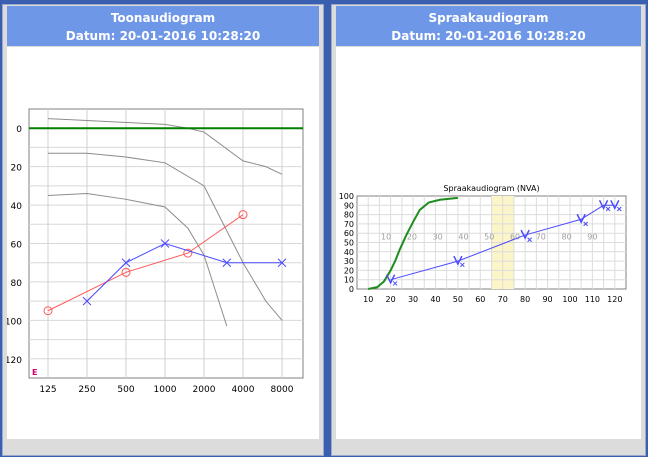 Image resolution: width=648 pixels, height=457 pixels. Describe the element at coordinates (17, 246) in the screenshot. I see `tone-y-tick-label: 60` at that location.